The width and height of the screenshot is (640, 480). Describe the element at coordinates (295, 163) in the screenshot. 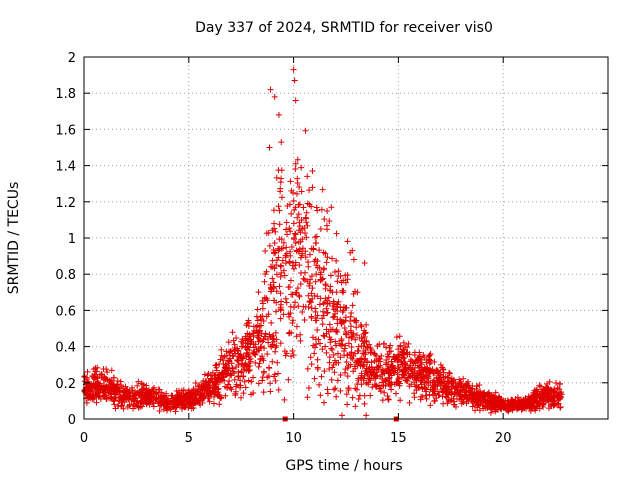

I see `peak-point` at that location.